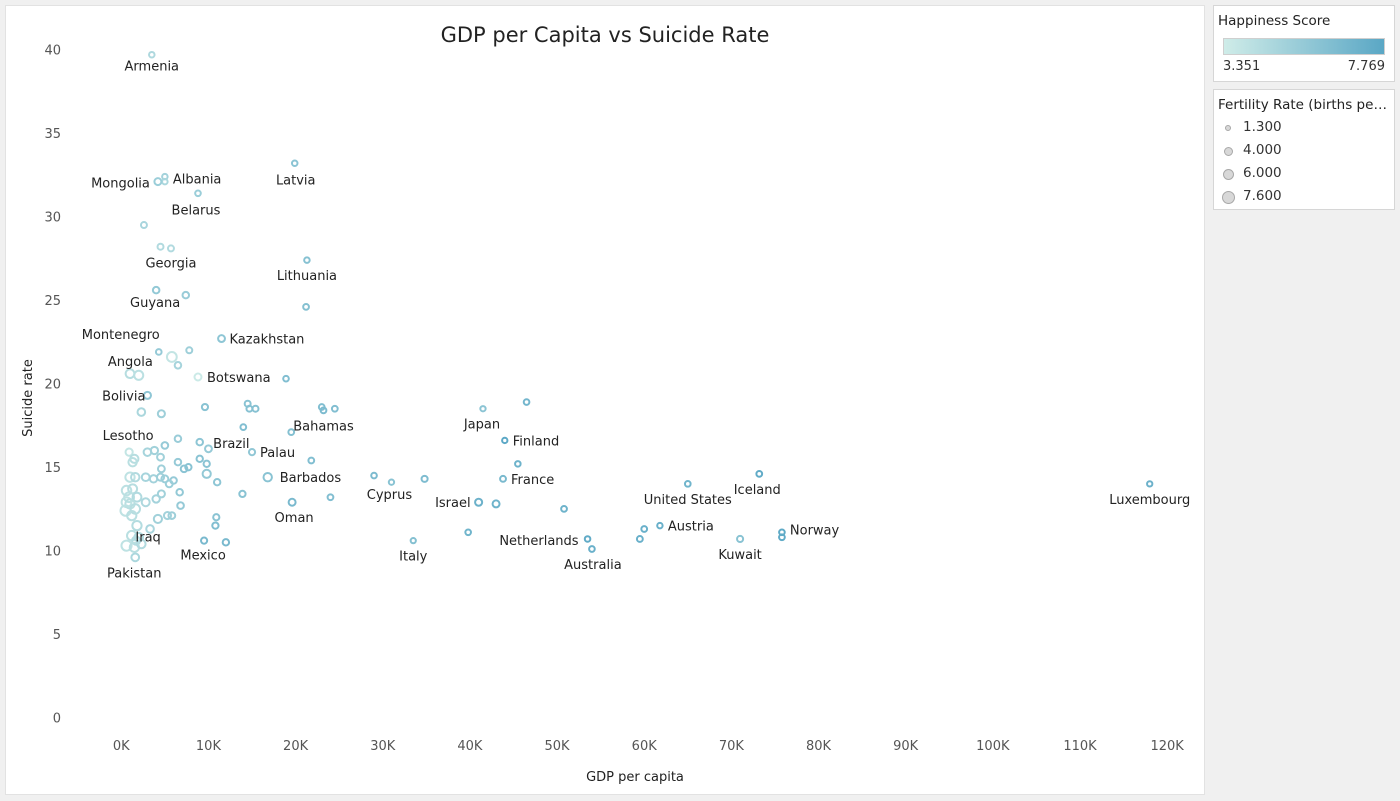 The height and width of the screenshot is (801, 1400). What do you see at coordinates (1304, 174) in the screenshot?
I see `size-legend-entry: 6.000` at bounding box center [1304, 174].